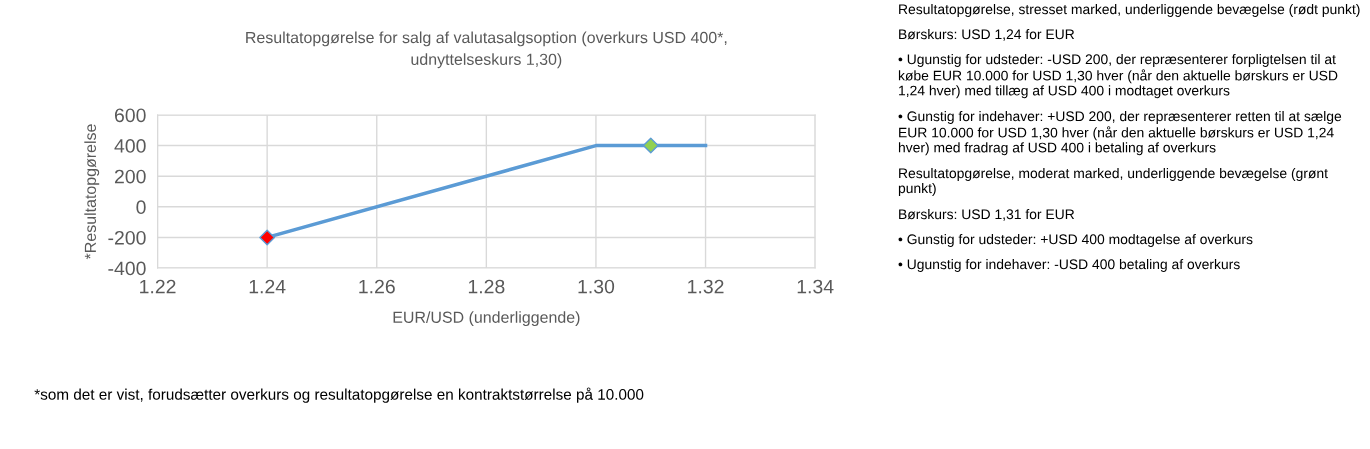 The image size is (1370, 449). What do you see at coordinates (1113, 182) in the screenshot?
I see `text: Resultatopgørelse, moderat marked, underliggende bevægelse (grønt punkt)` at bounding box center [1113, 182].